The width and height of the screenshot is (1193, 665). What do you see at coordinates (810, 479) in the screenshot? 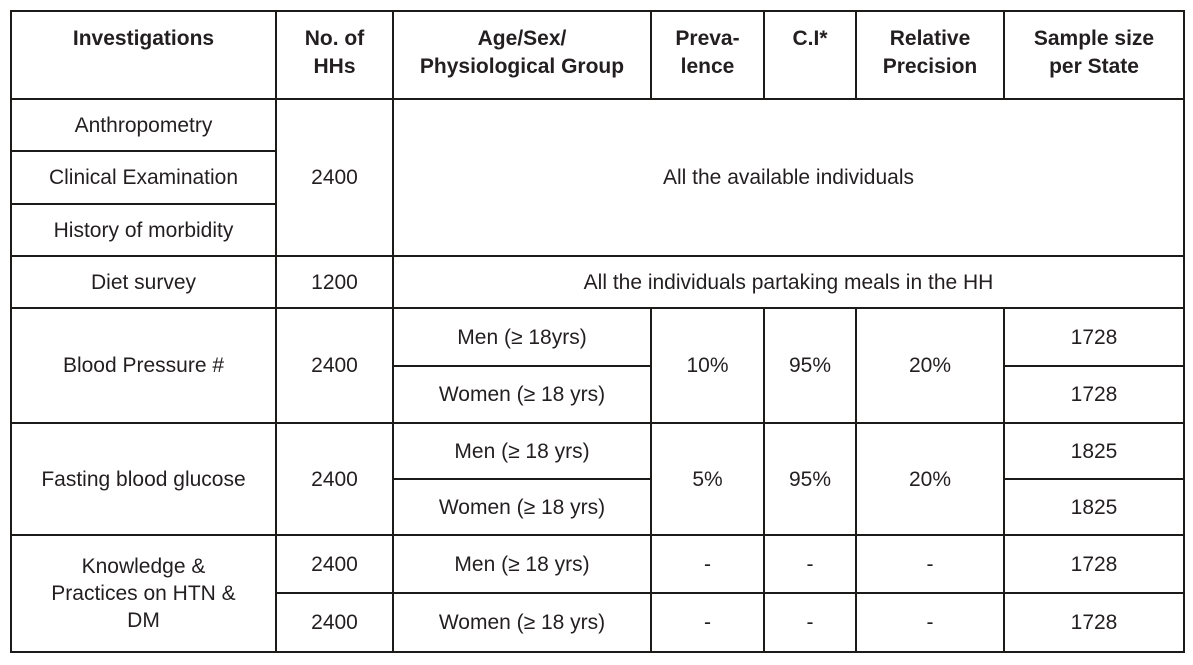
I see `cell-fbg-ci: 95%` at bounding box center [810, 479].